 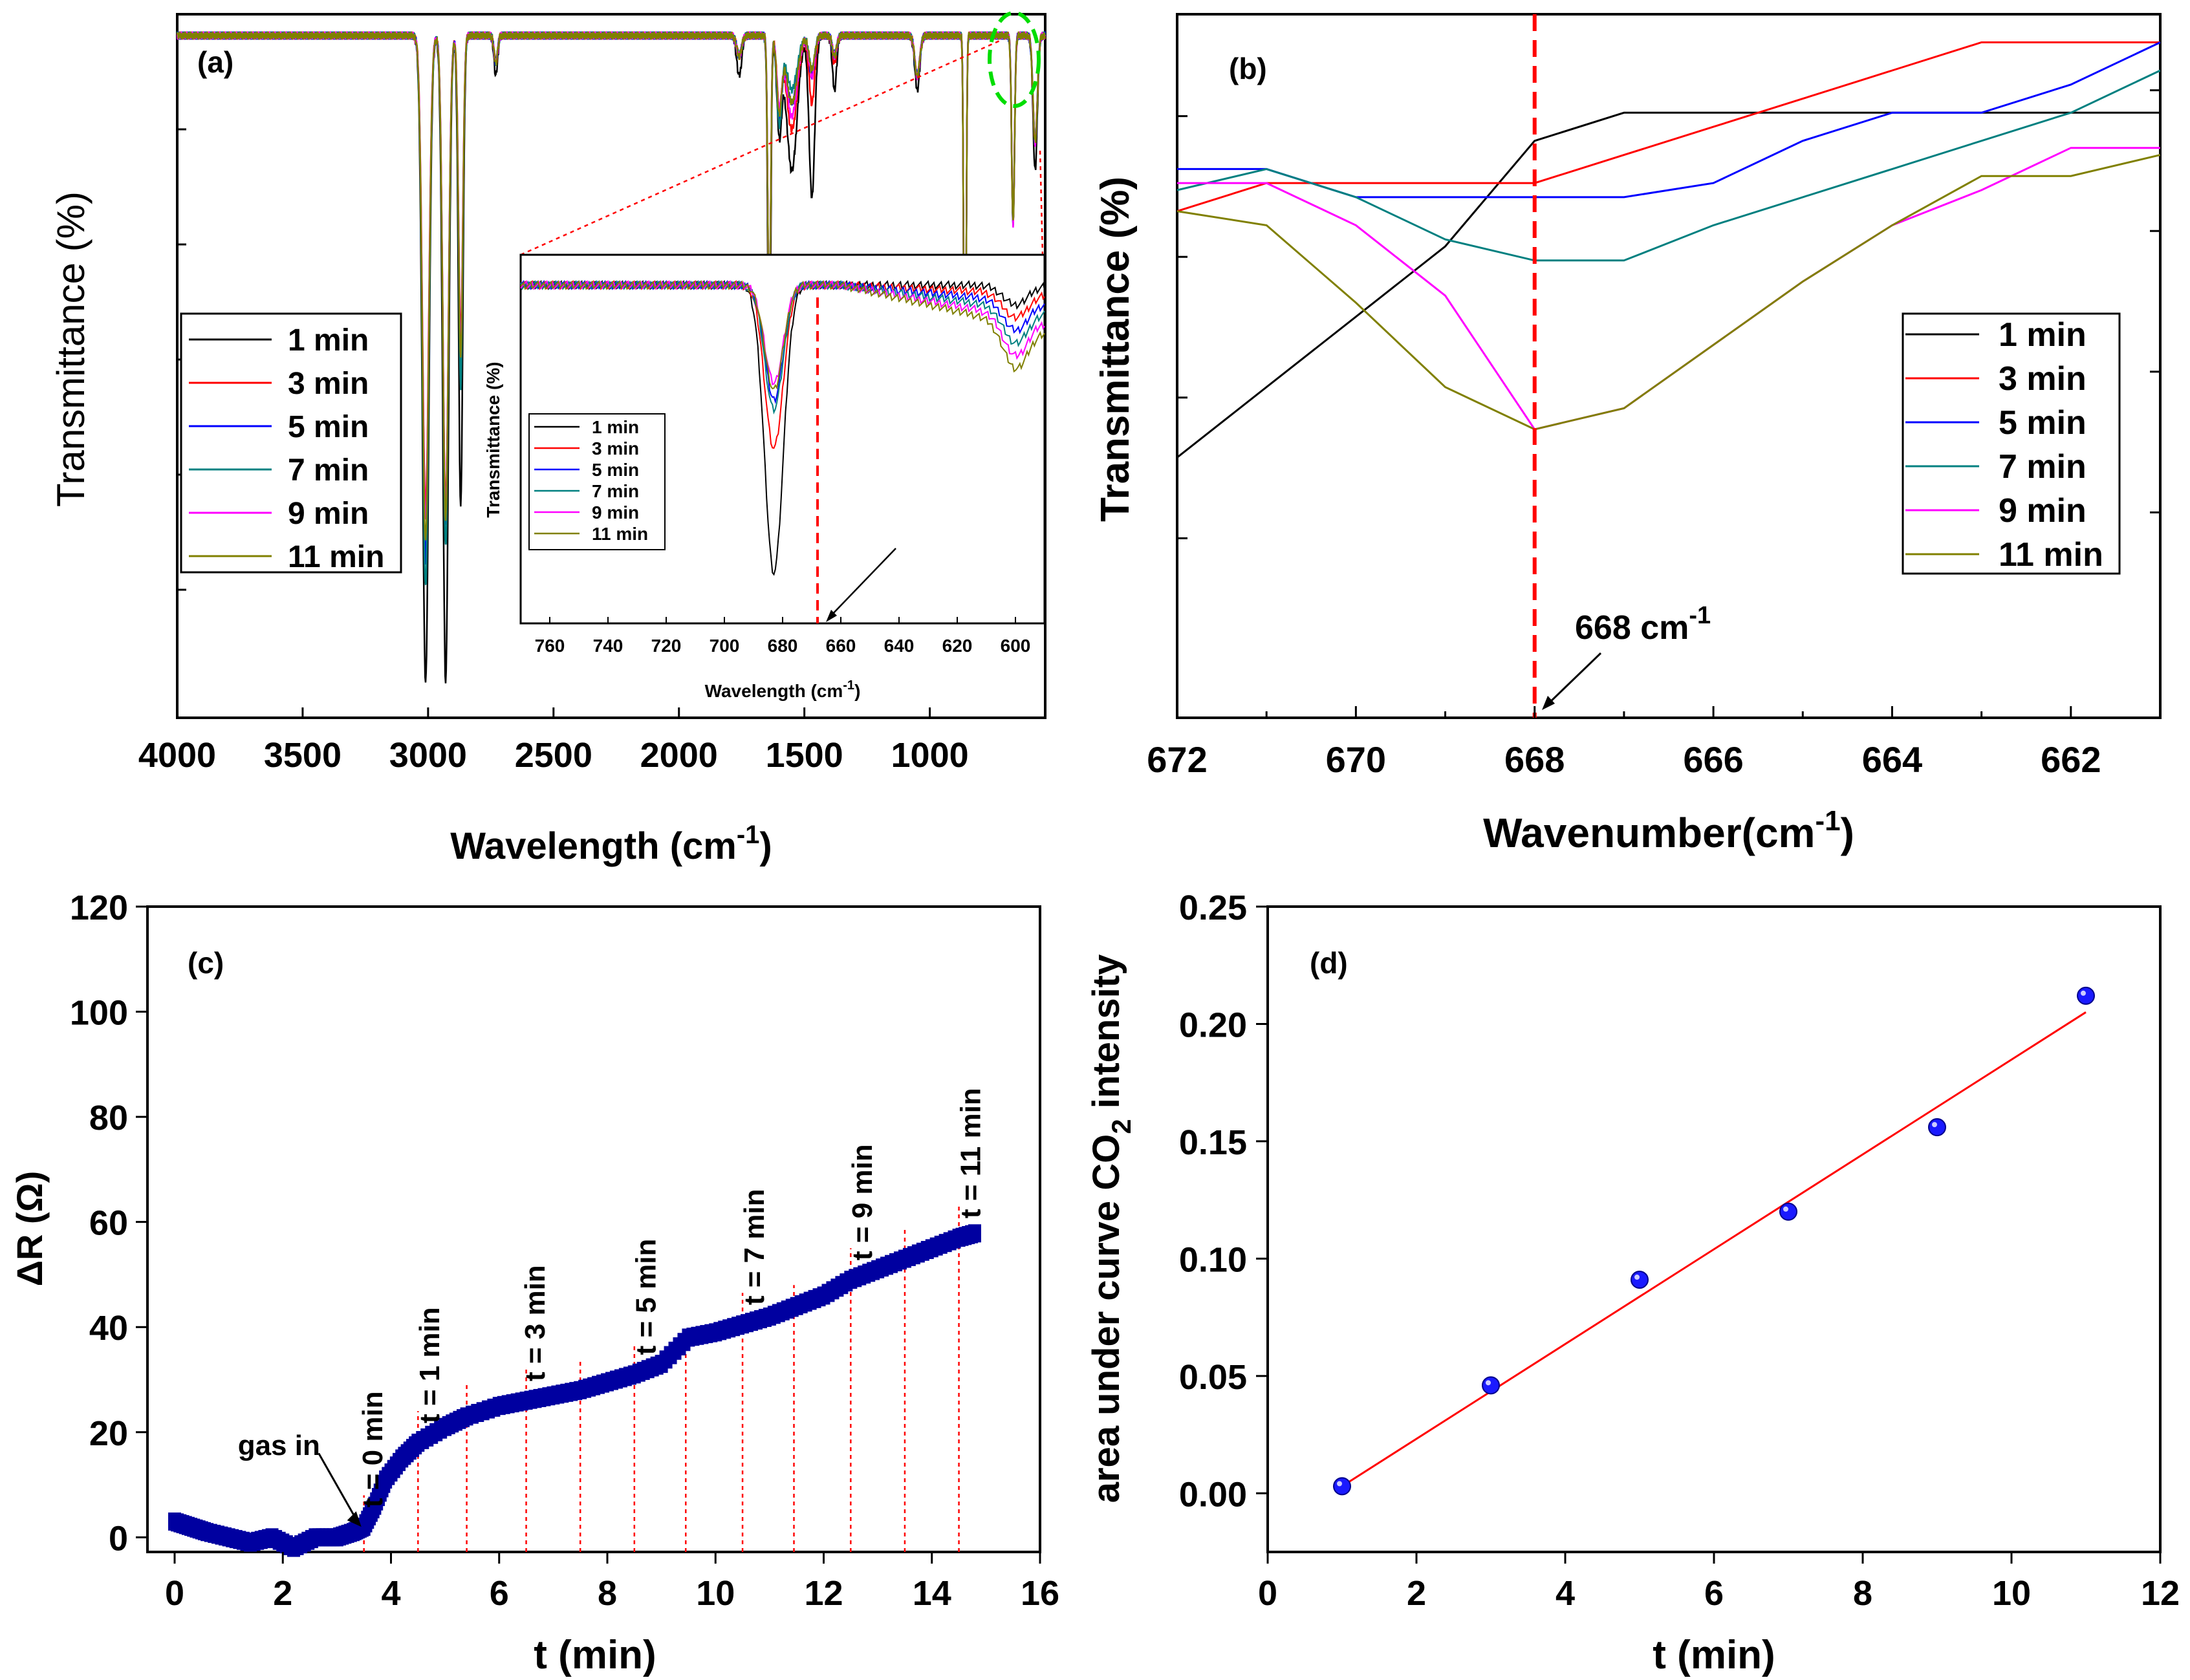 What do you see at coordinates (608, 646) in the screenshot?
I see `inset-tick-label: 740` at bounding box center [608, 646].